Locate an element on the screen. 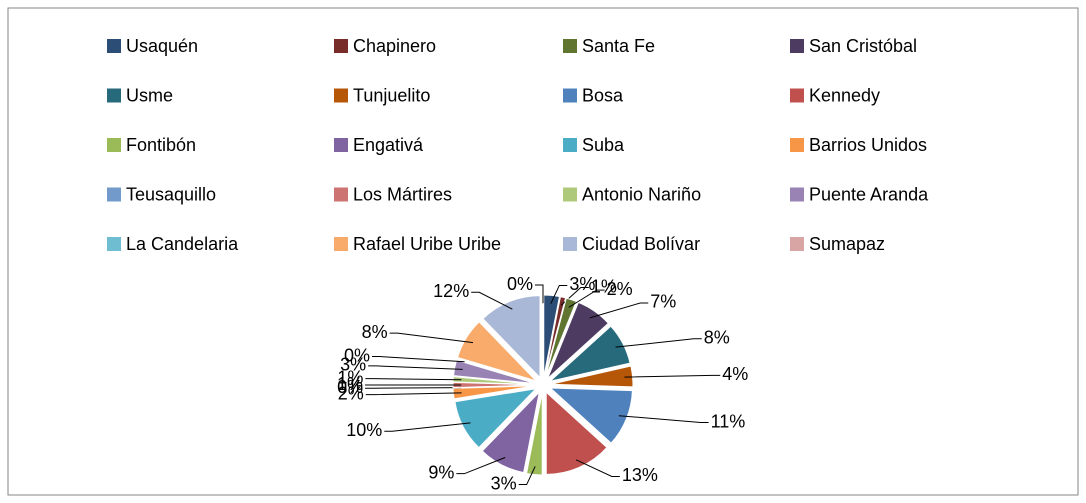 The image size is (1086, 503). legend-label: Los Mártires is located at coordinates (402, 194).